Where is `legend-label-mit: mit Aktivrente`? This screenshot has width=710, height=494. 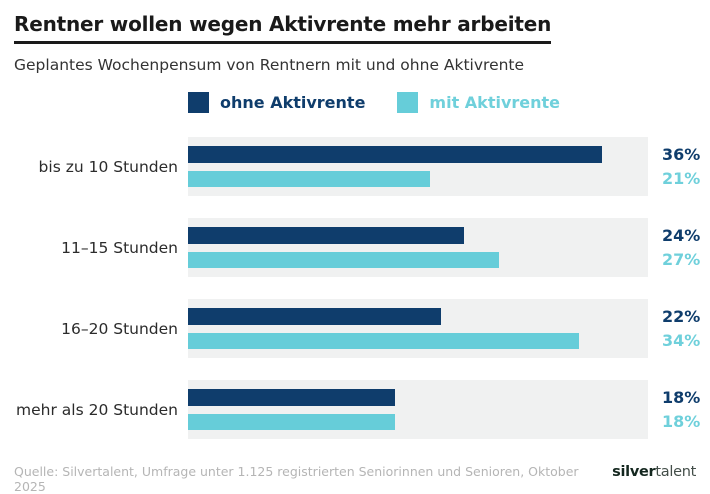
legend-label-mit: mit Aktivrente is located at coordinates (495, 102).